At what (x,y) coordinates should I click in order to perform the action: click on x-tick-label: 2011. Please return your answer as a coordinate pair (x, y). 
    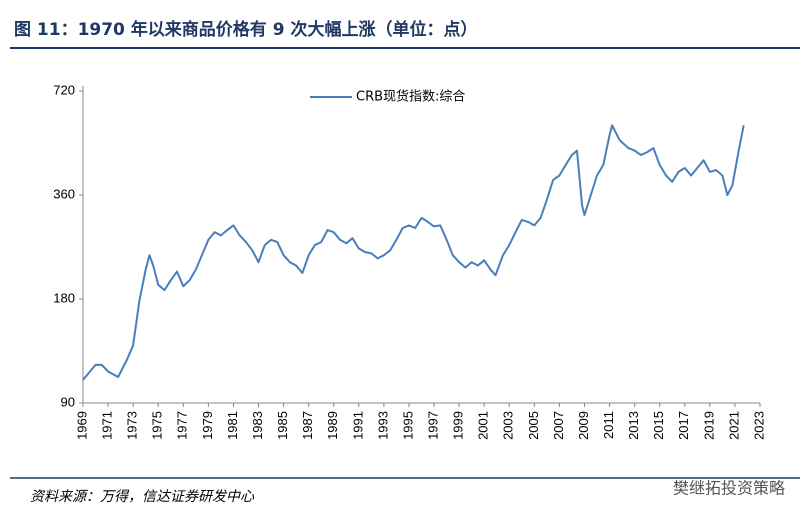
    Looking at the image, I should click on (608, 425).